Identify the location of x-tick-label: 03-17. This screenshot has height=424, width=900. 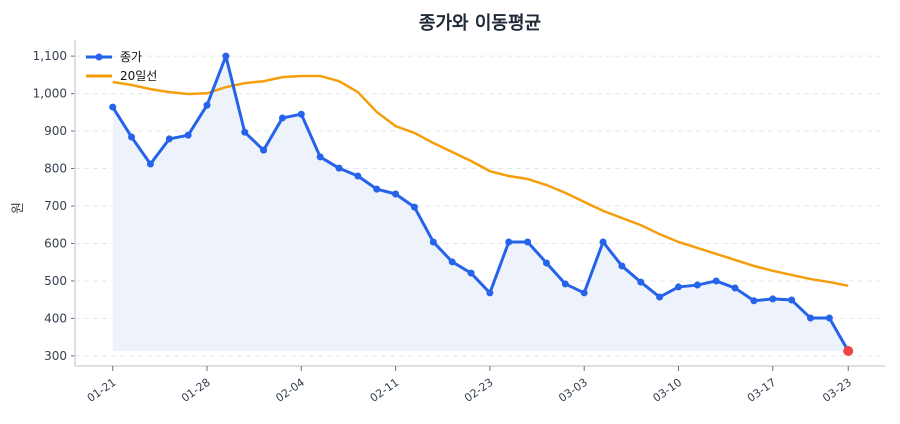
(762, 390).